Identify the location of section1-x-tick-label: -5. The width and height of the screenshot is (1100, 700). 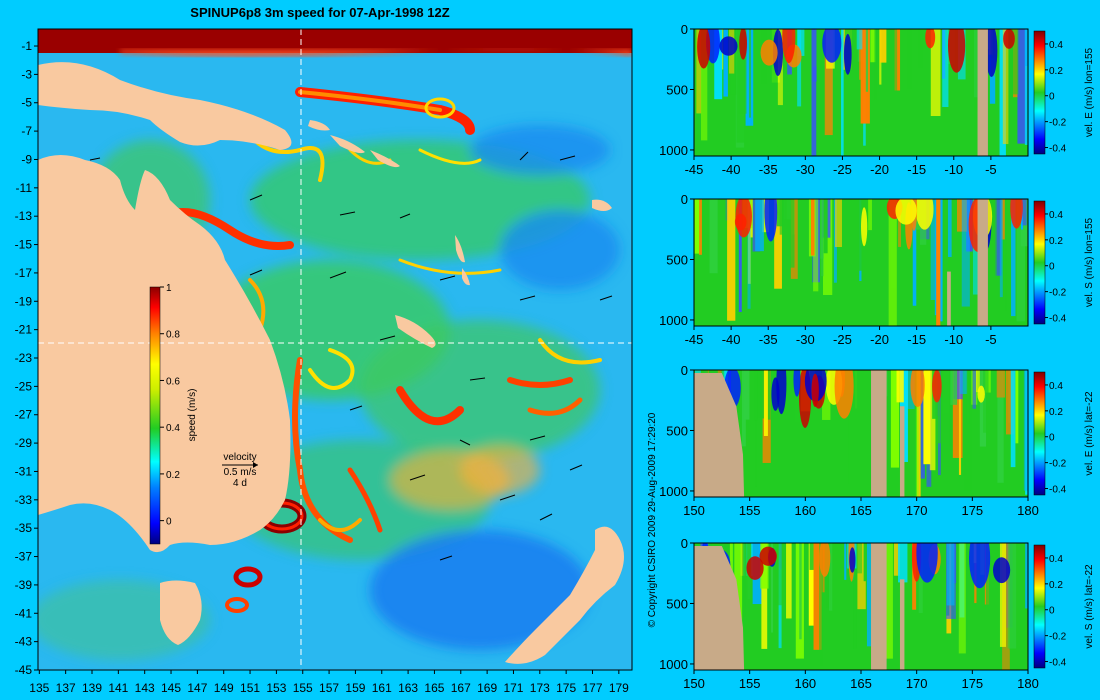
(991, 169).